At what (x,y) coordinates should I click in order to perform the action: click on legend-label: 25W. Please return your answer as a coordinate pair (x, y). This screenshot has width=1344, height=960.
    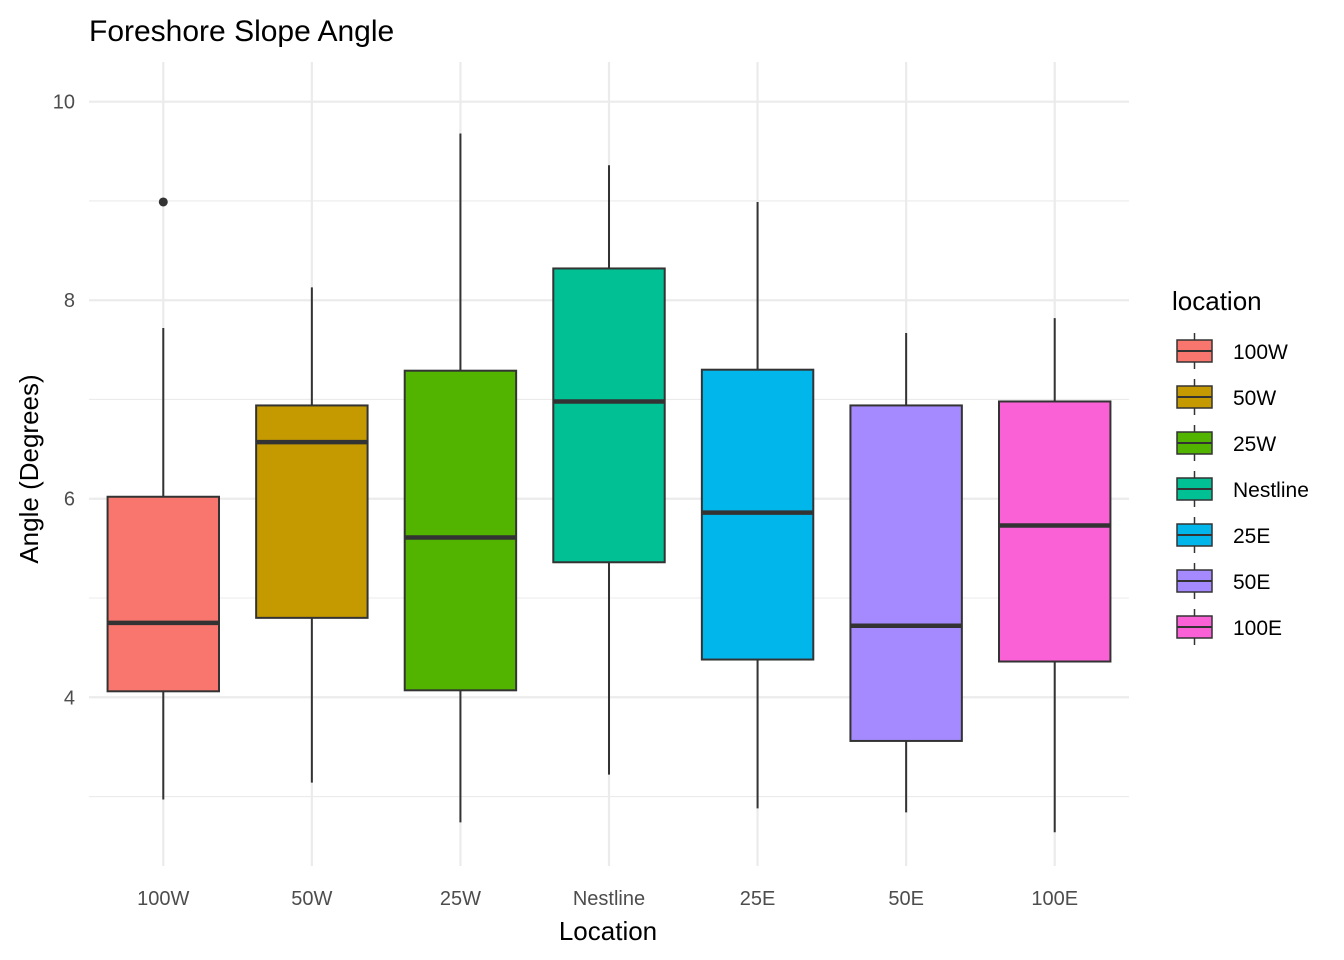
    Looking at the image, I should click on (1254, 444).